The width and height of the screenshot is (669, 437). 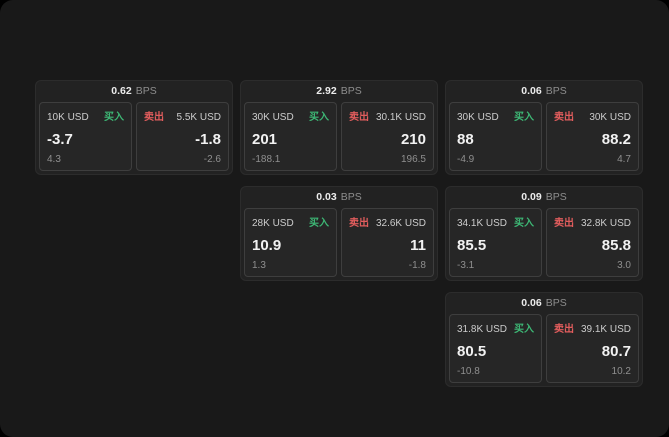 I want to click on buy-price: 85.5, so click(x=472, y=245).